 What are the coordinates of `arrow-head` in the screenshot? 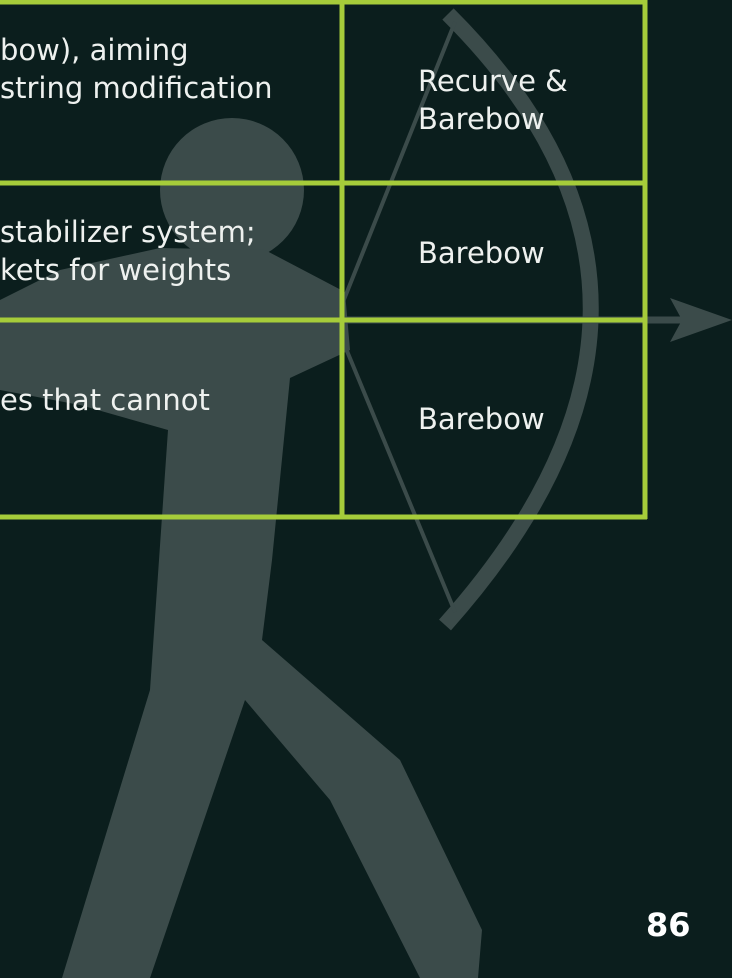 It's located at (701, 320).